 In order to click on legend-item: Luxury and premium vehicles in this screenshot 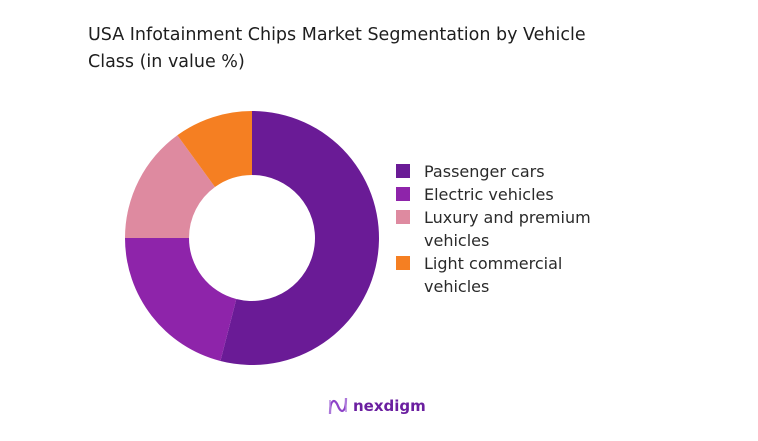, I will do `click(511, 229)`.